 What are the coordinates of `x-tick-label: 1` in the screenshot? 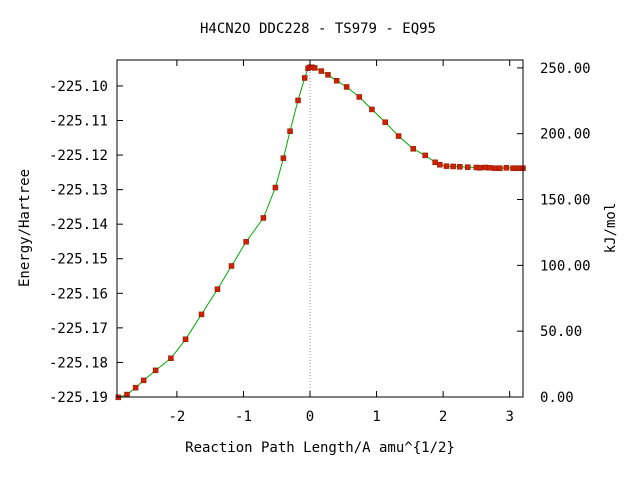 It's located at (376, 417).